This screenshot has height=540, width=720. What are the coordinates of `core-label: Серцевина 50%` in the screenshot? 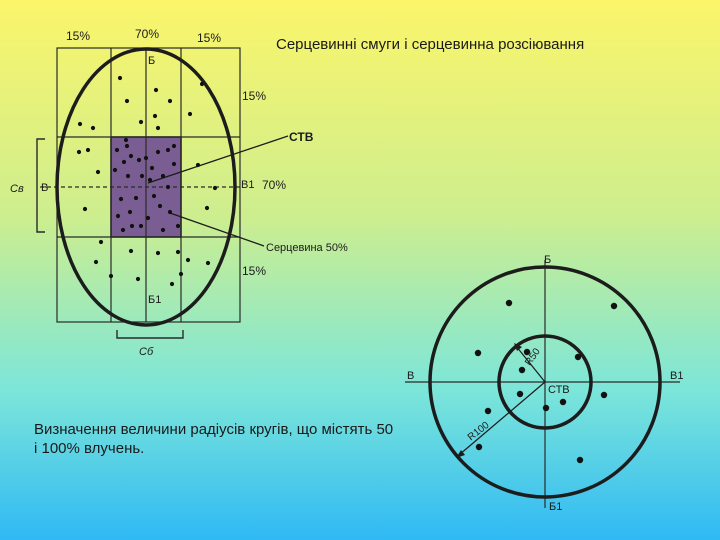 It's located at (307, 248).